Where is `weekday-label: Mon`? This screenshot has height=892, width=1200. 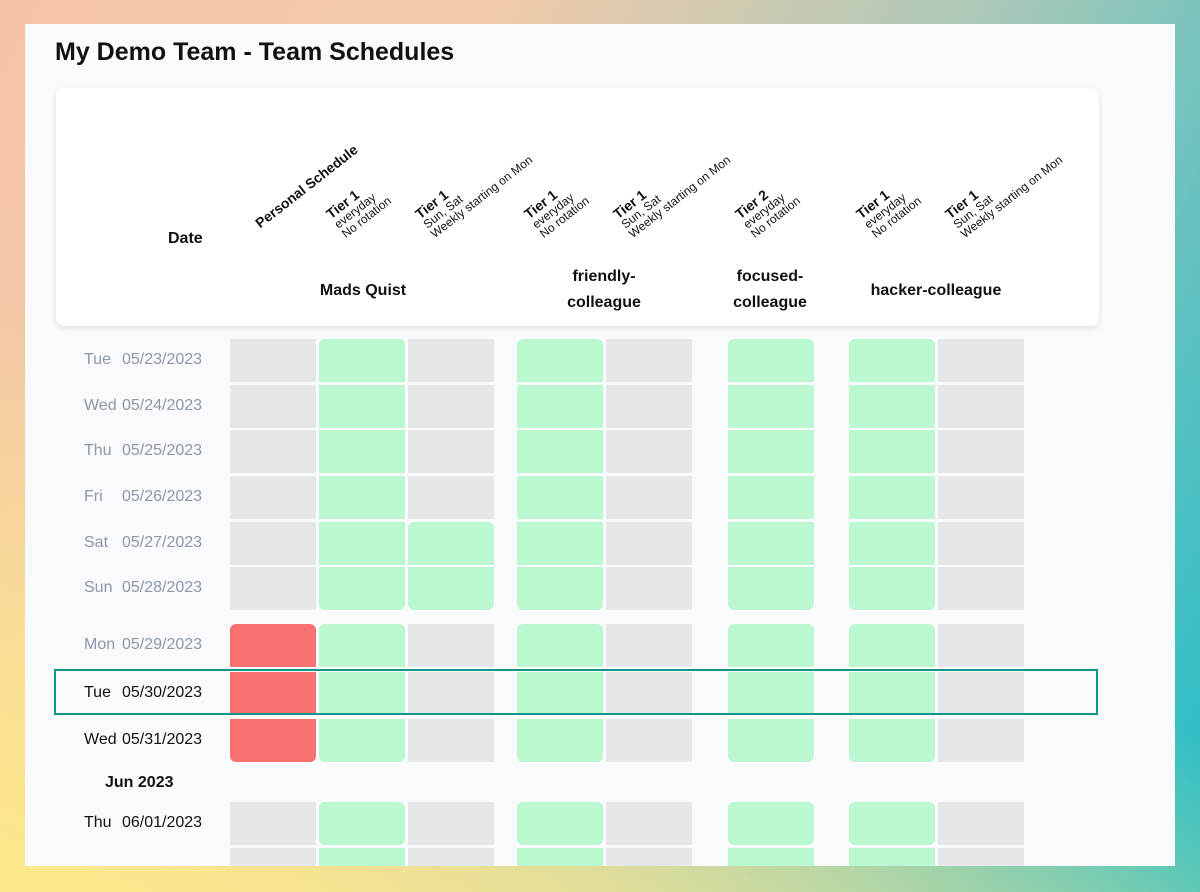 weekday-label: Mon is located at coordinates (100, 644).